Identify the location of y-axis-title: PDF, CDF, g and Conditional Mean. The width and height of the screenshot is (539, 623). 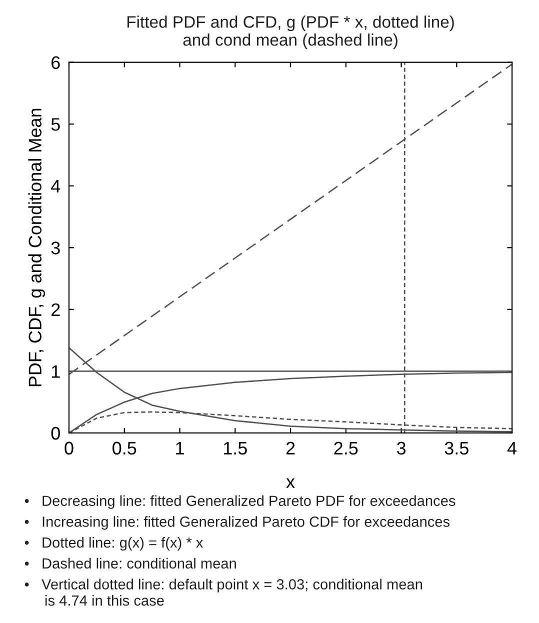
(37, 247).